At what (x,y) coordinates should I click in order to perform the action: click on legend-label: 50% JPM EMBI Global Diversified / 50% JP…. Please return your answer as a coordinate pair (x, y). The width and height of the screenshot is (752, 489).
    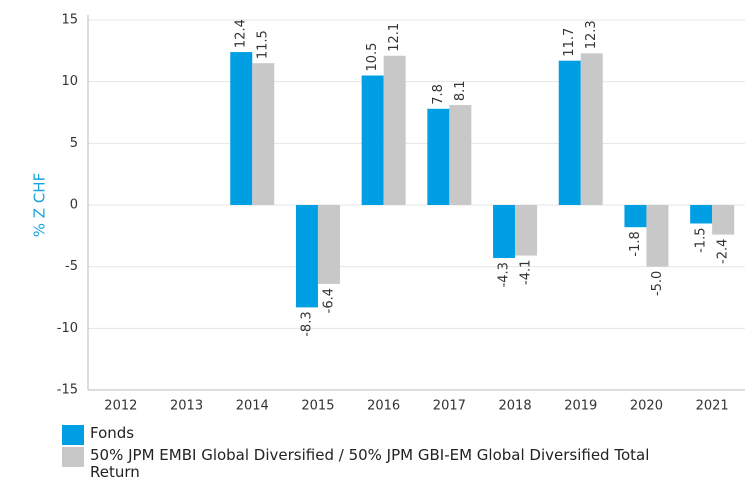
    Looking at the image, I should click on (370, 463).